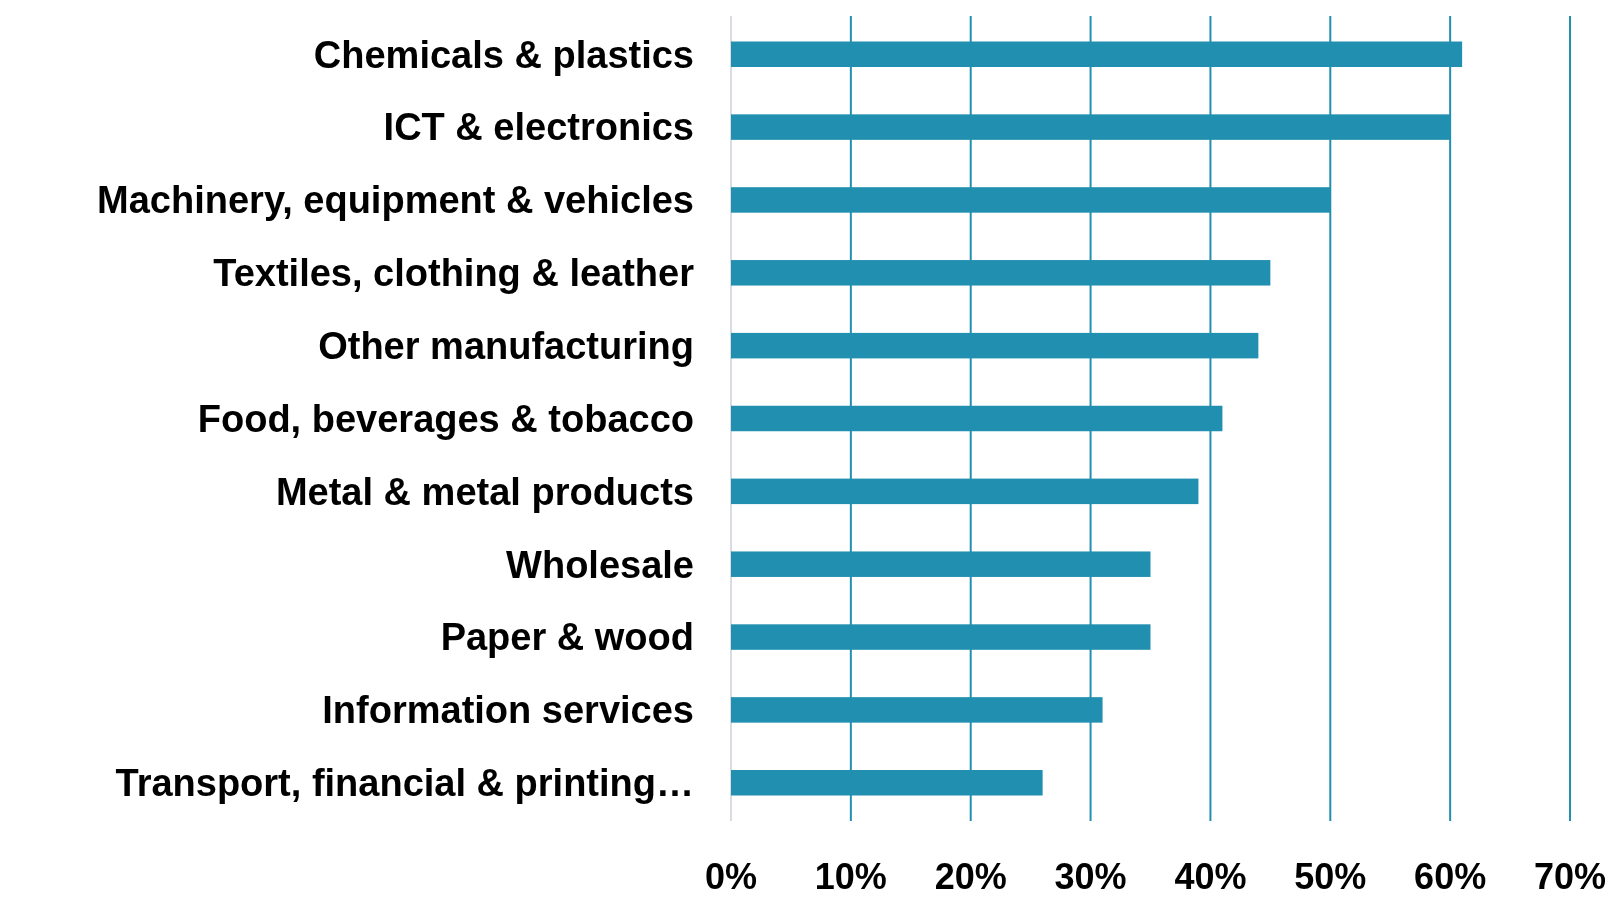  What do you see at coordinates (600, 564) in the screenshot?
I see `y-tick-label: Wholesale` at bounding box center [600, 564].